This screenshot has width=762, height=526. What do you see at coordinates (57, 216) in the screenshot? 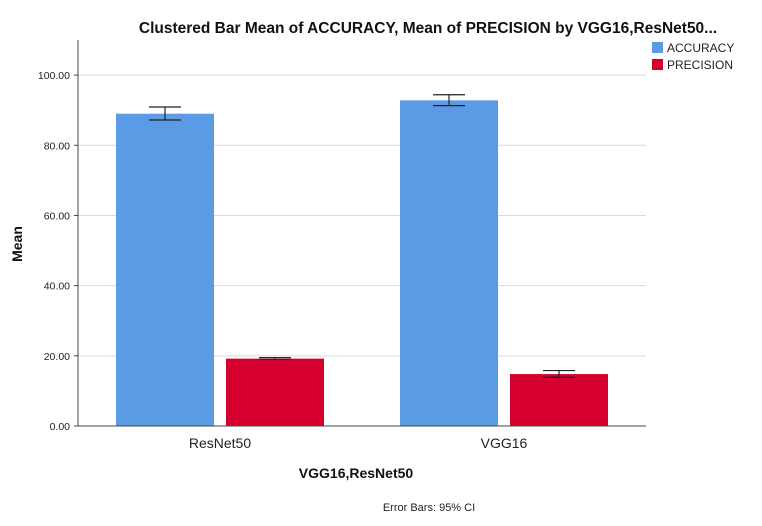
I see `y-tick-label: 60.00` at bounding box center [57, 216].